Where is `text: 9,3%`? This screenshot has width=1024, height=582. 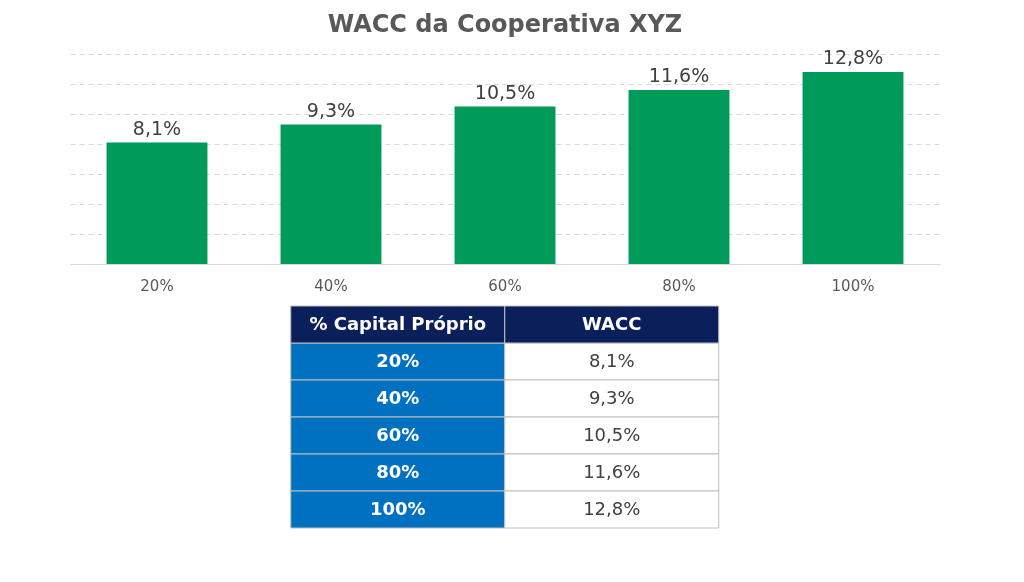 text: 9,3% is located at coordinates (611, 397).